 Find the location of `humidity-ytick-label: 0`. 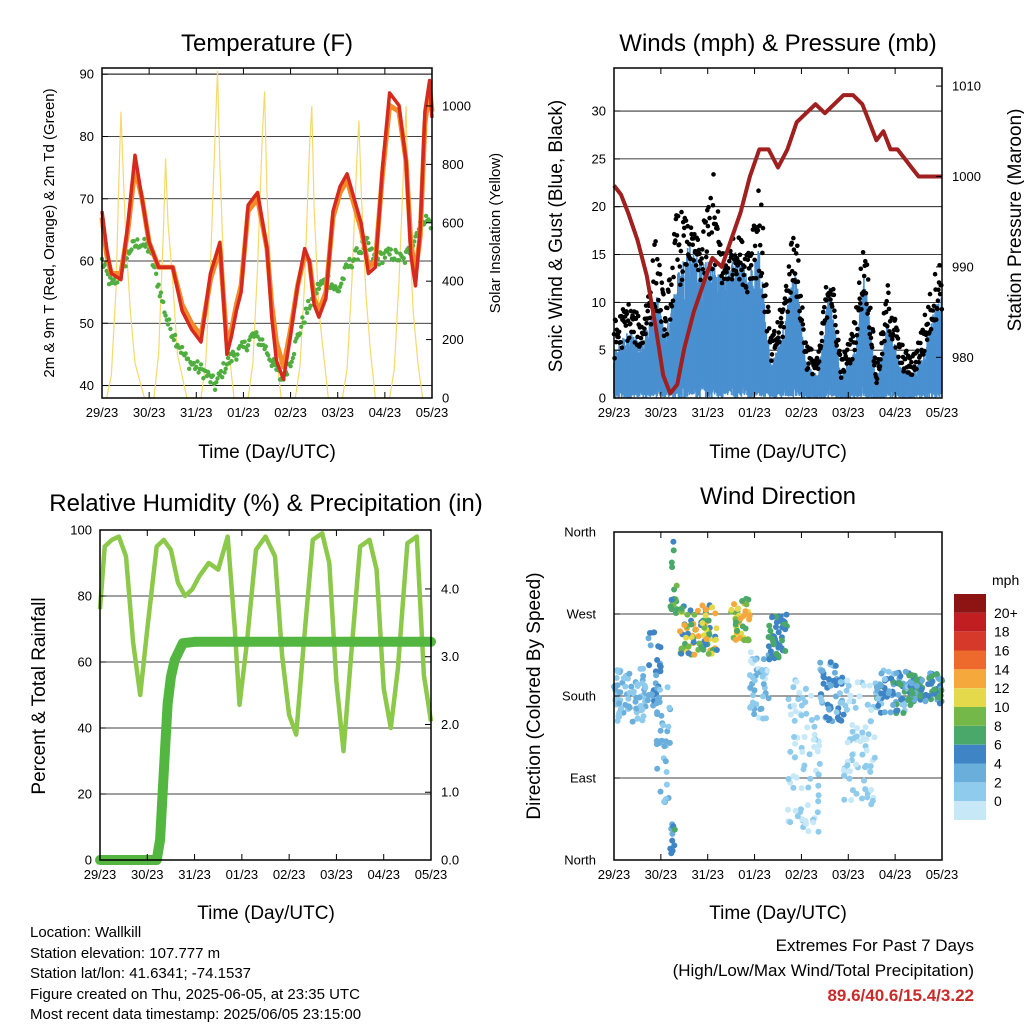

humidity-ytick-label: 0 is located at coordinates (88, 860).